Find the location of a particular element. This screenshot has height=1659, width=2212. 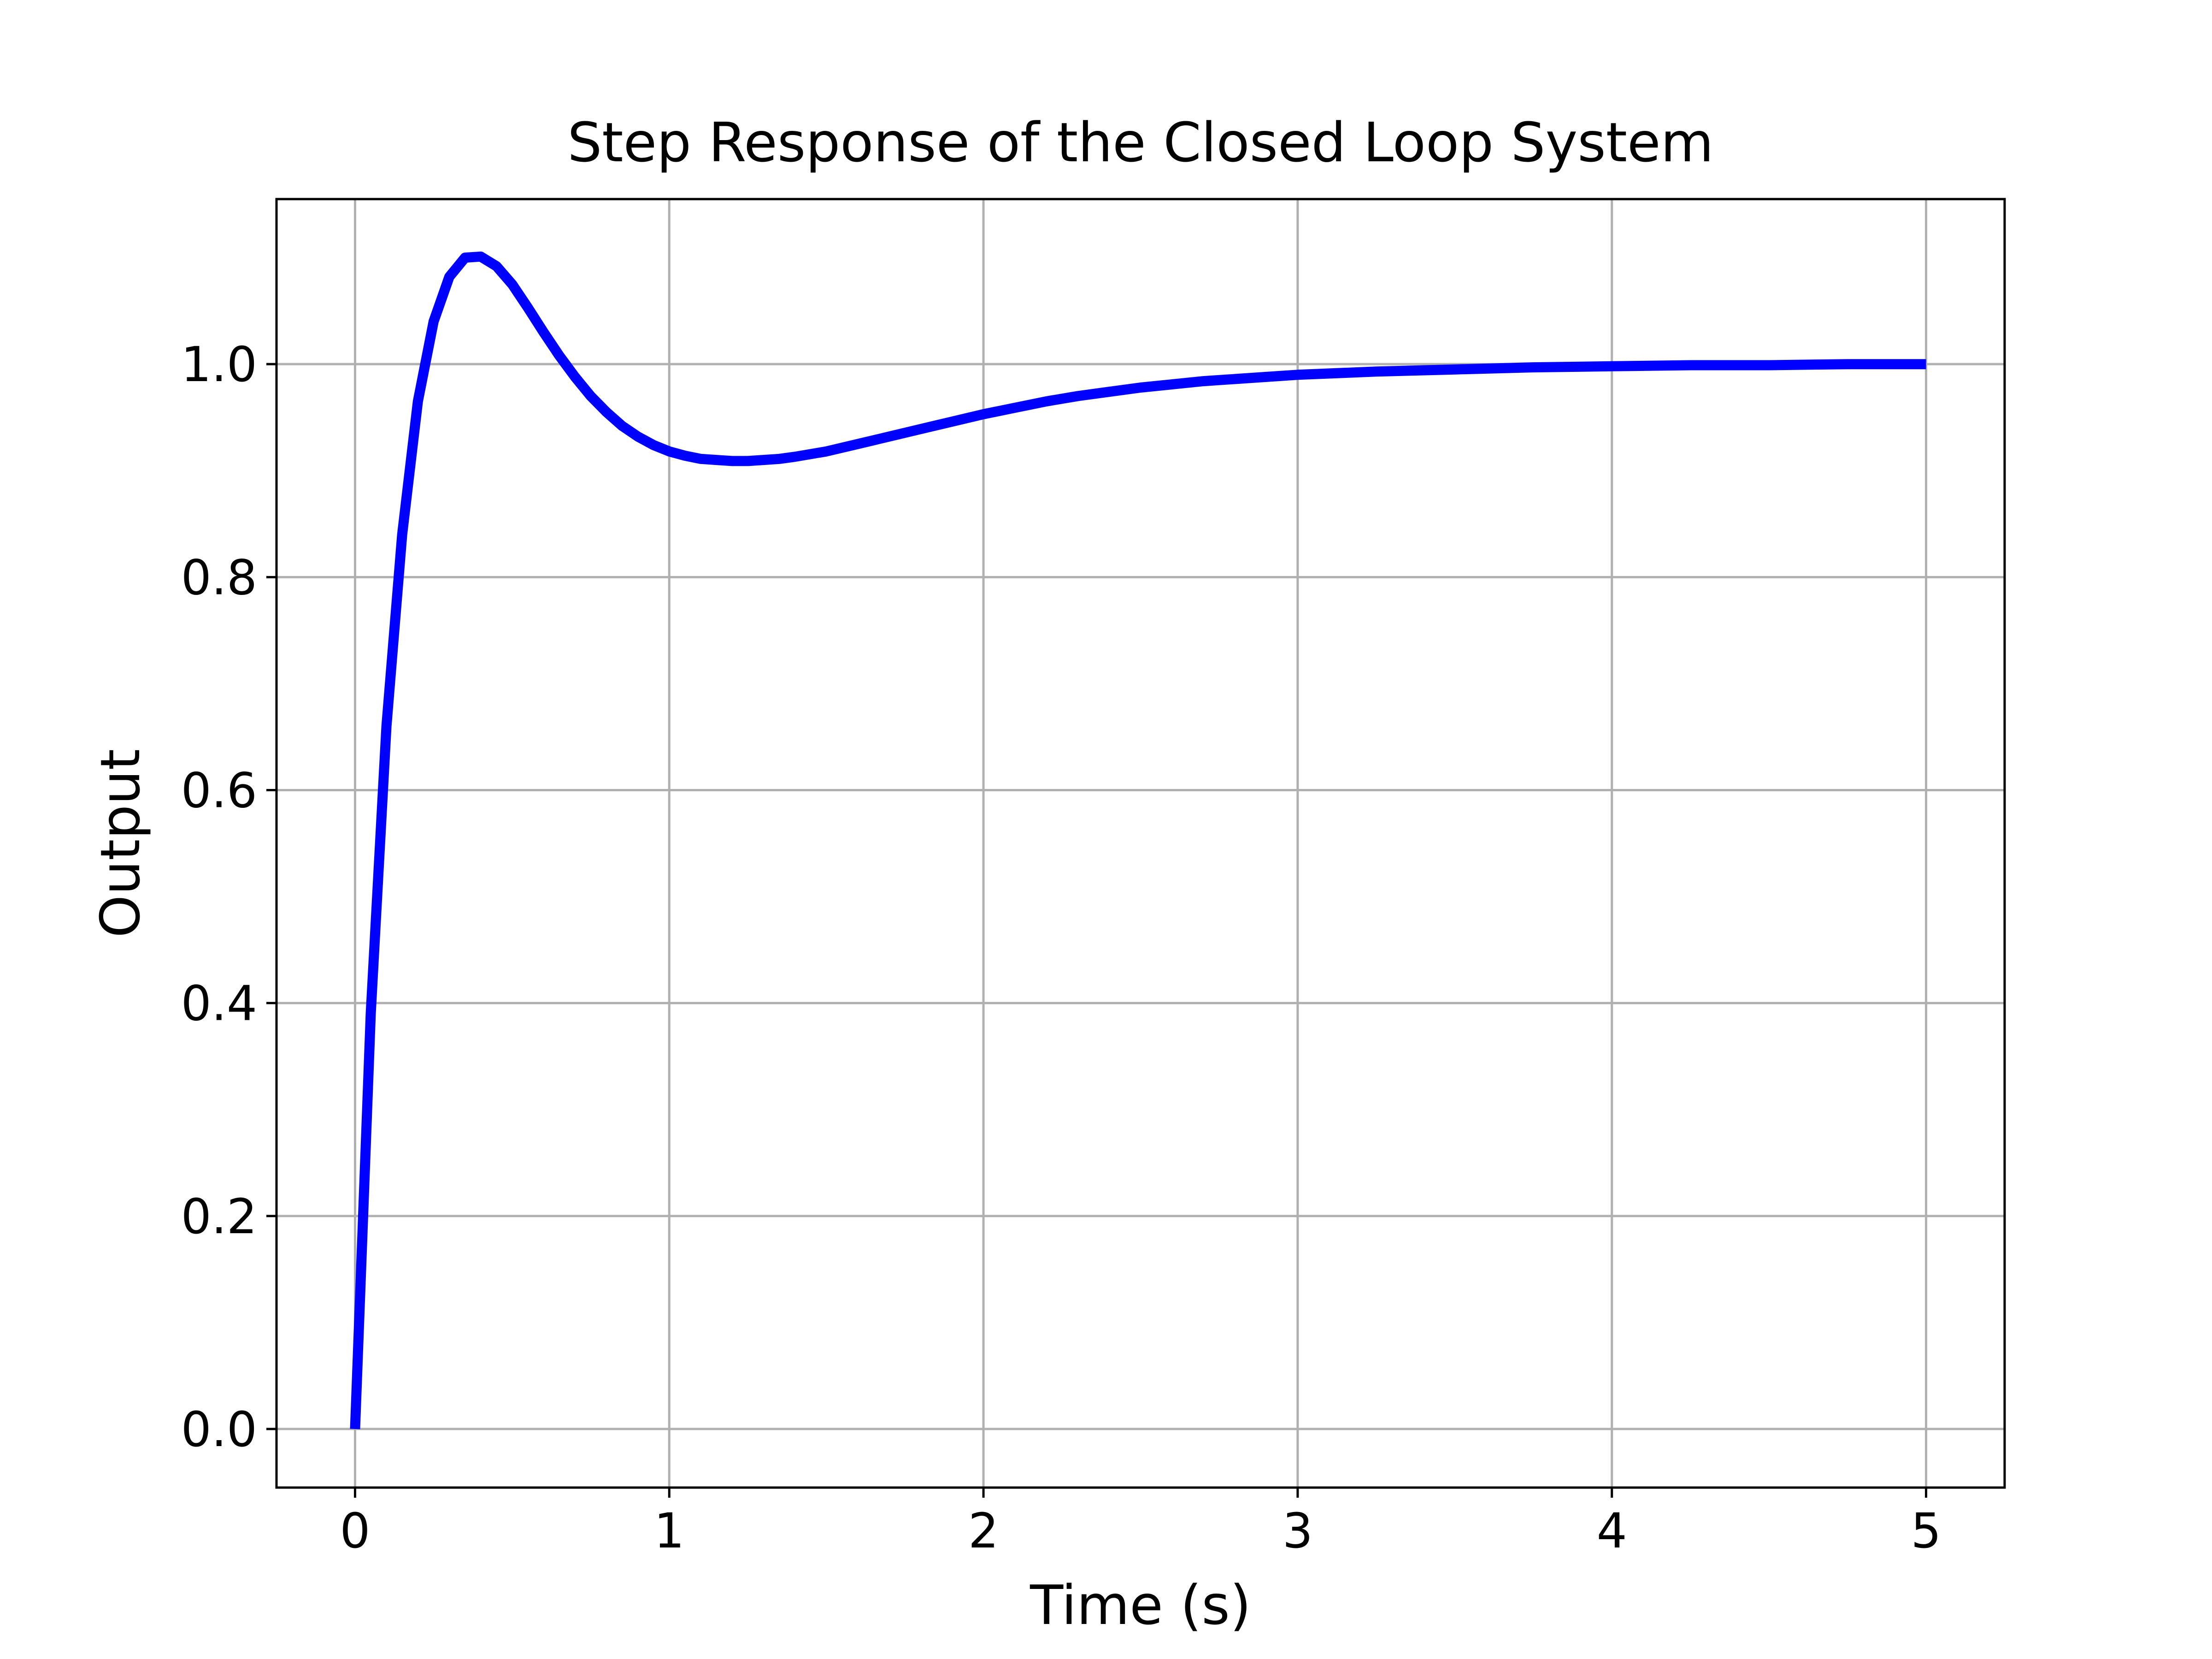

x-tick-label: 2 is located at coordinates (983, 1531).